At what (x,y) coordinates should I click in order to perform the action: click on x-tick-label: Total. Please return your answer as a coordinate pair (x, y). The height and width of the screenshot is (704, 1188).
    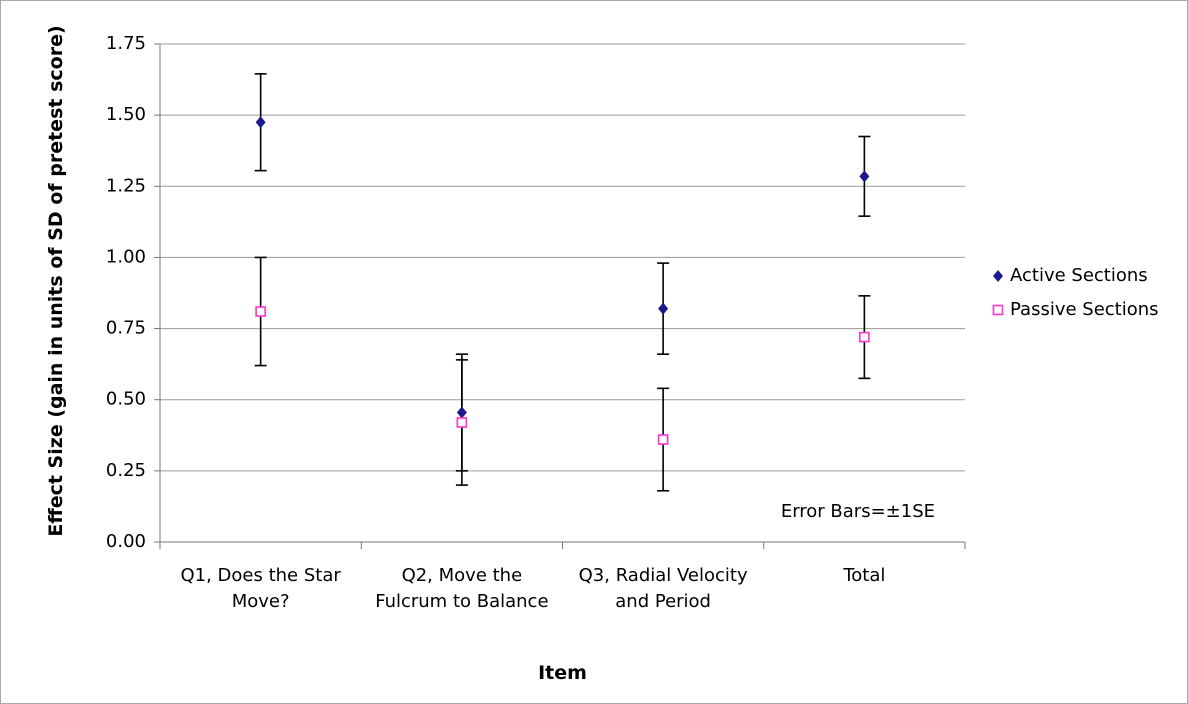
    Looking at the image, I should click on (864, 575).